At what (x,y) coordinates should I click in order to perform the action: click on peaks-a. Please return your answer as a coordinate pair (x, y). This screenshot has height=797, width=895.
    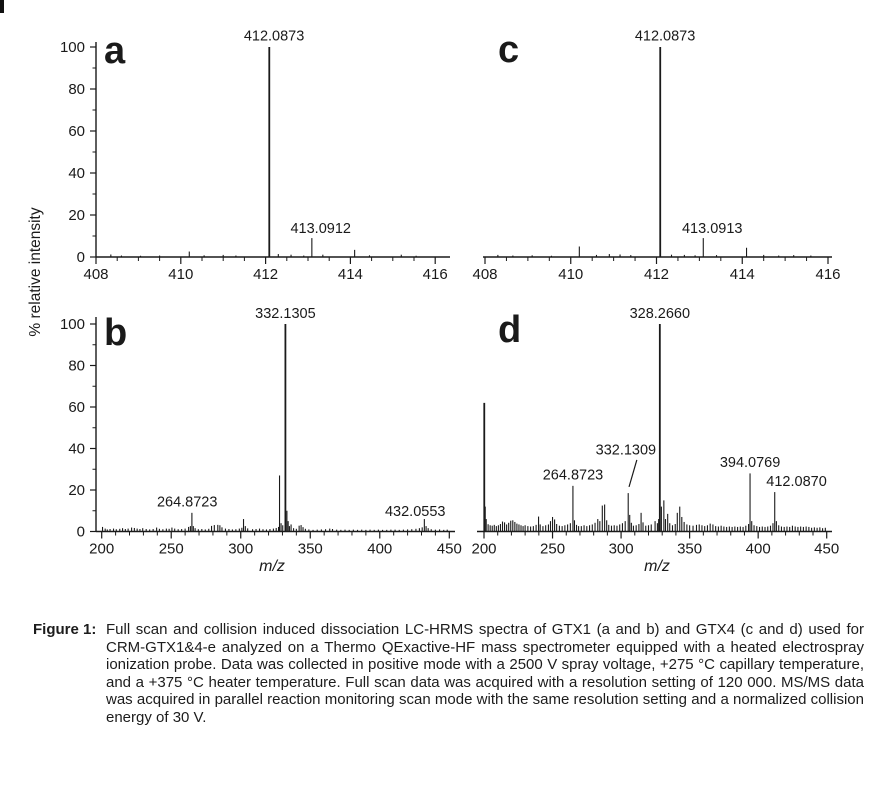
    Looking at the image, I should click on (263, 152).